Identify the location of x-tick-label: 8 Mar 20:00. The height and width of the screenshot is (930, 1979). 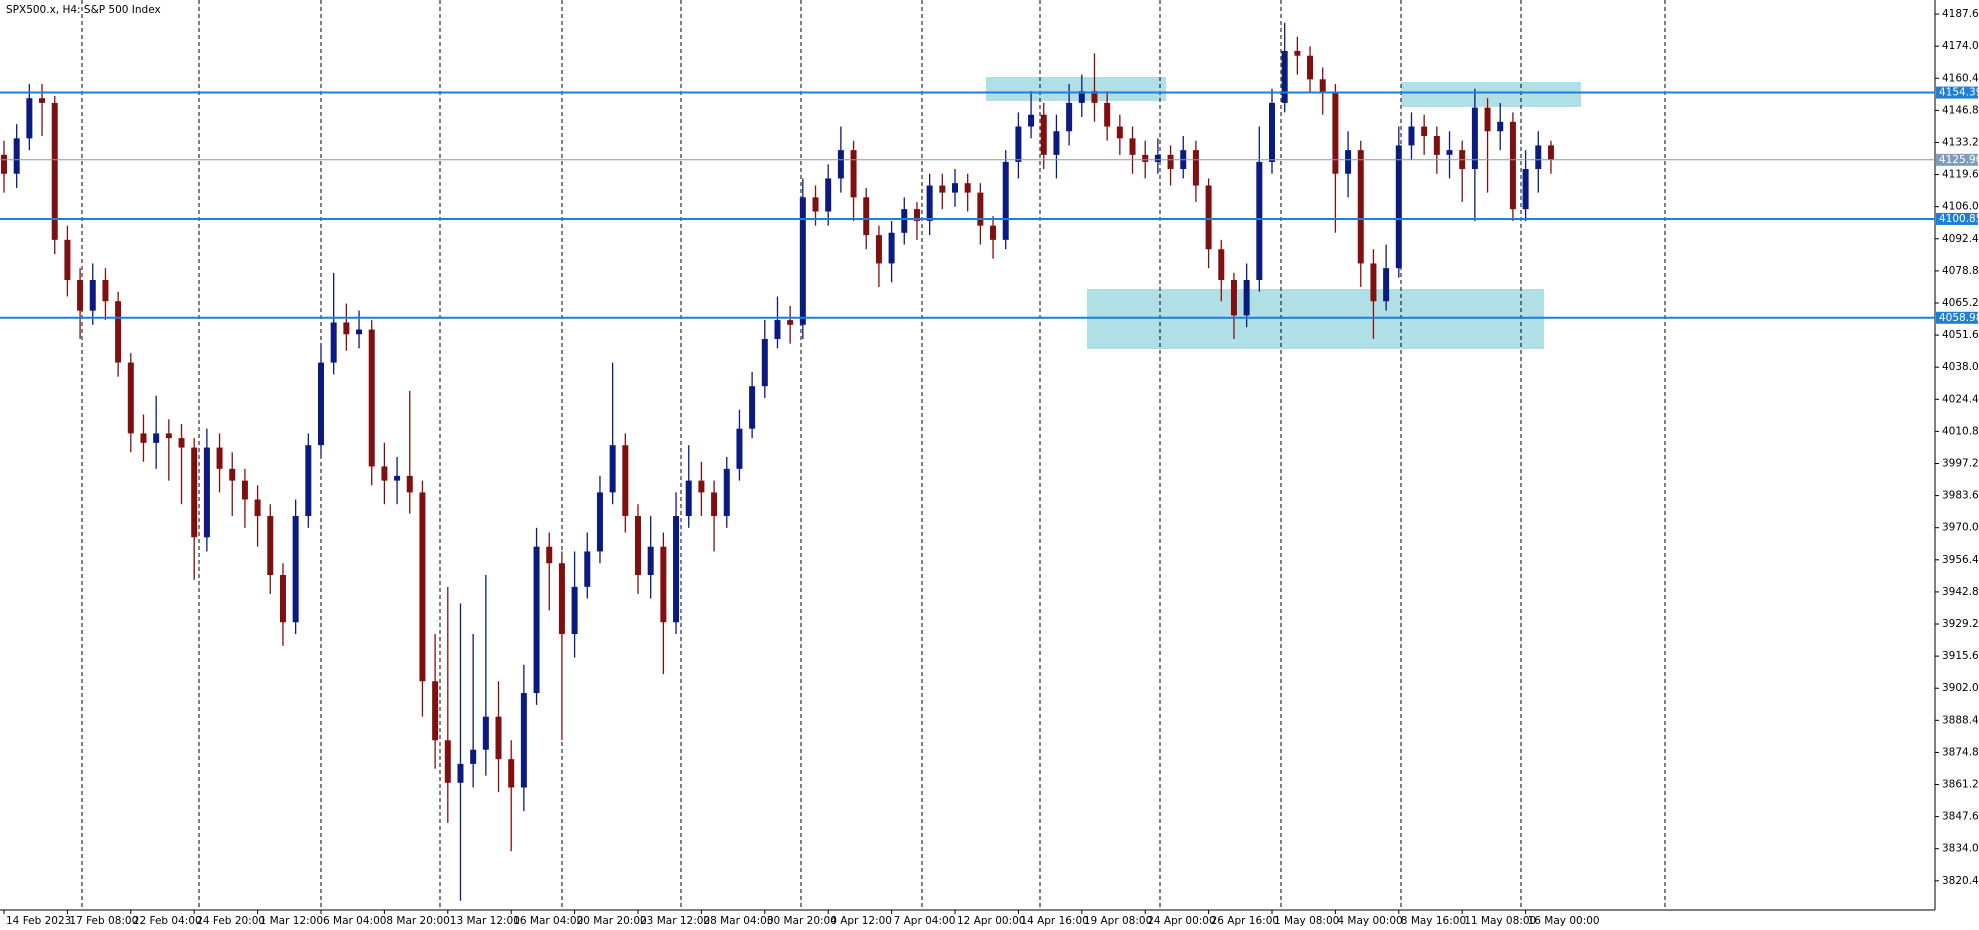
(417, 921).